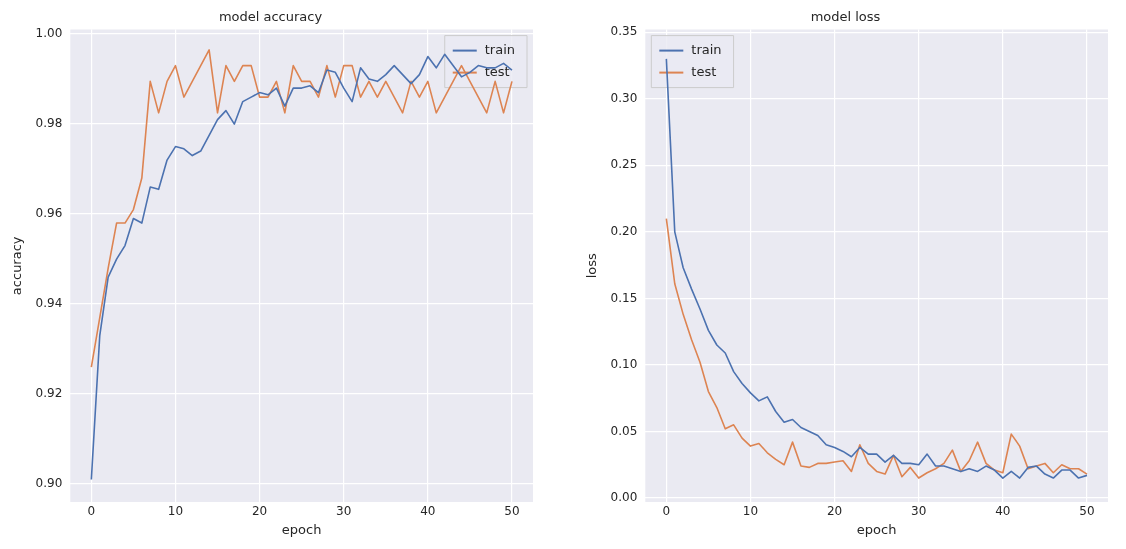  What do you see at coordinates (49, 483) in the screenshot?
I see `y-tick-label: 0.90` at bounding box center [49, 483].